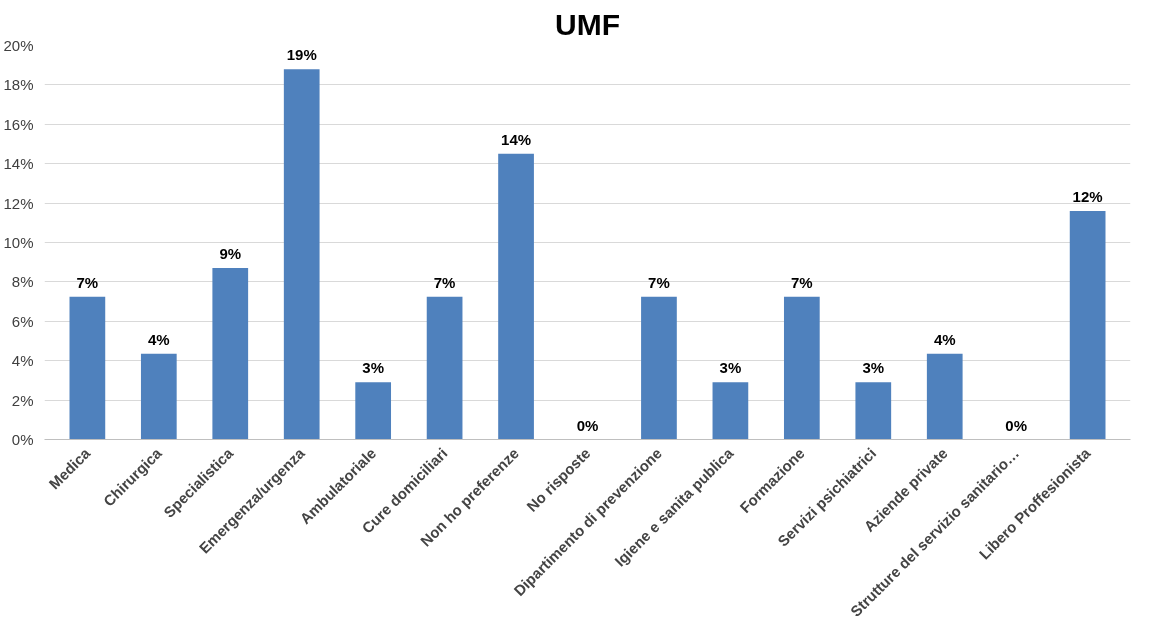 Image resolution: width=1167 pixels, height=634 pixels. What do you see at coordinates (22, 439) in the screenshot?
I see `y-tick-label: 0%` at bounding box center [22, 439].